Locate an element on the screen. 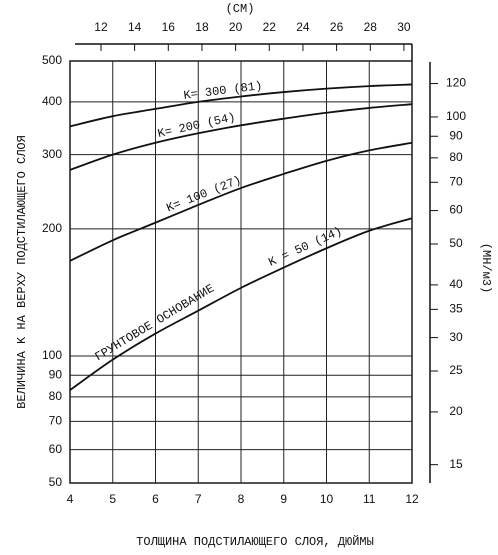  y-tick-label: 80 is located at coordinates (56, 396).